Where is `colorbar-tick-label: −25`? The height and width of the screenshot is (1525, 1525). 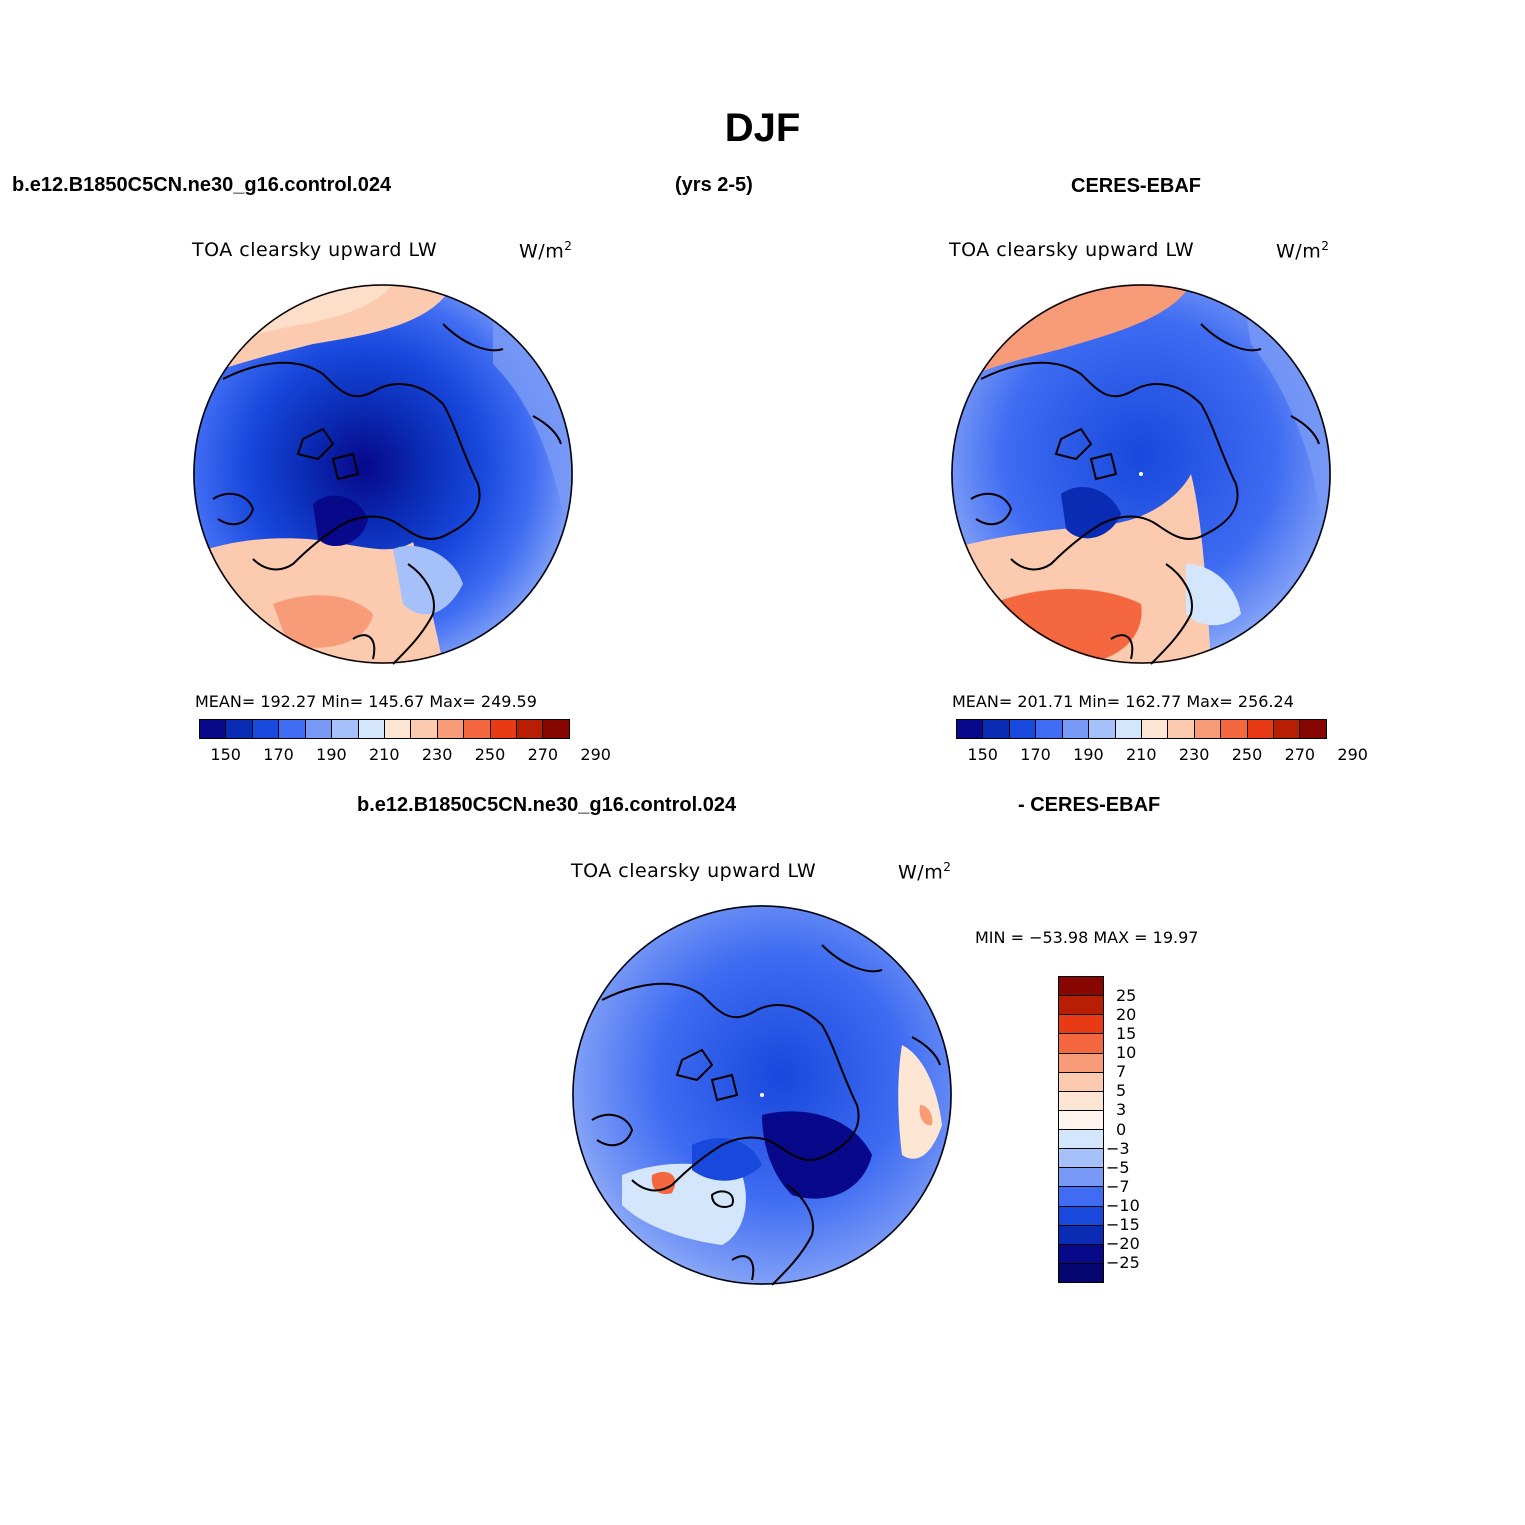
colorbar-tick-label: −25 is located at coordinates (1123, 1262).